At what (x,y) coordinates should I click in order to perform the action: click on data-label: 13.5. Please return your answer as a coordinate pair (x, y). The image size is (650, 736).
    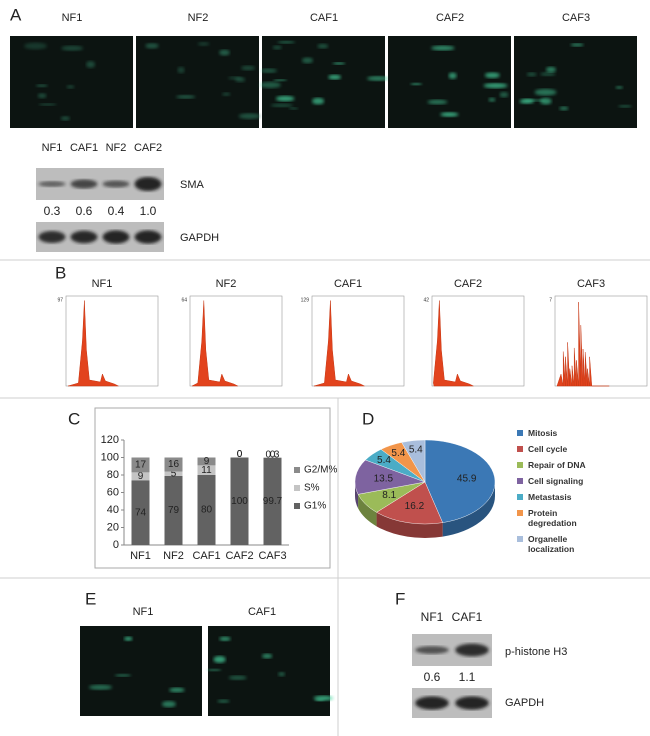
    Looking at the image, I should click on (384, 478).